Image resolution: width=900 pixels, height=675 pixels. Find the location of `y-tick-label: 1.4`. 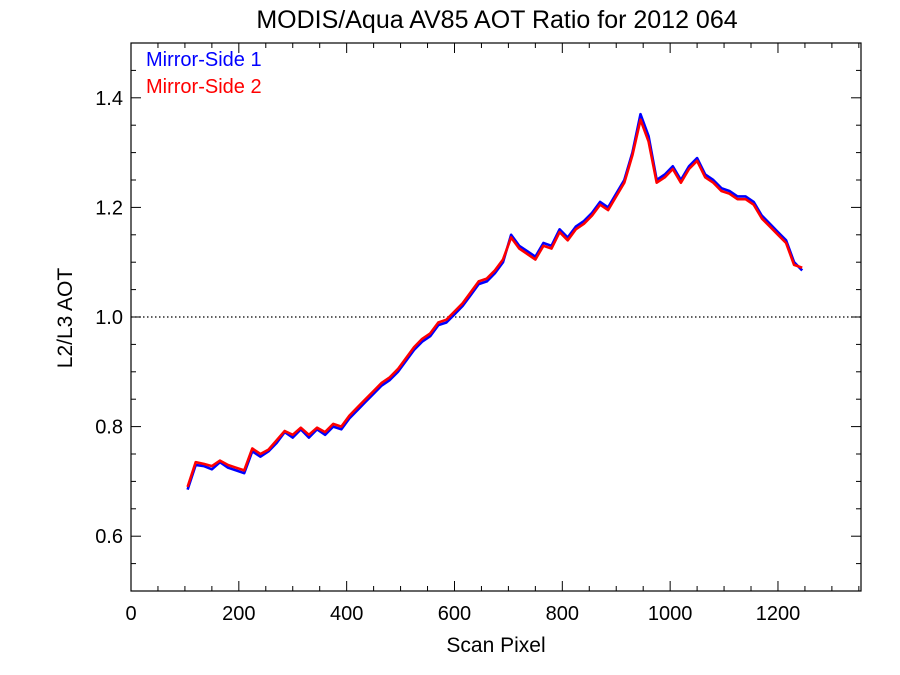

y-tick-label: 1.4 is located at coordinates (109, 99).